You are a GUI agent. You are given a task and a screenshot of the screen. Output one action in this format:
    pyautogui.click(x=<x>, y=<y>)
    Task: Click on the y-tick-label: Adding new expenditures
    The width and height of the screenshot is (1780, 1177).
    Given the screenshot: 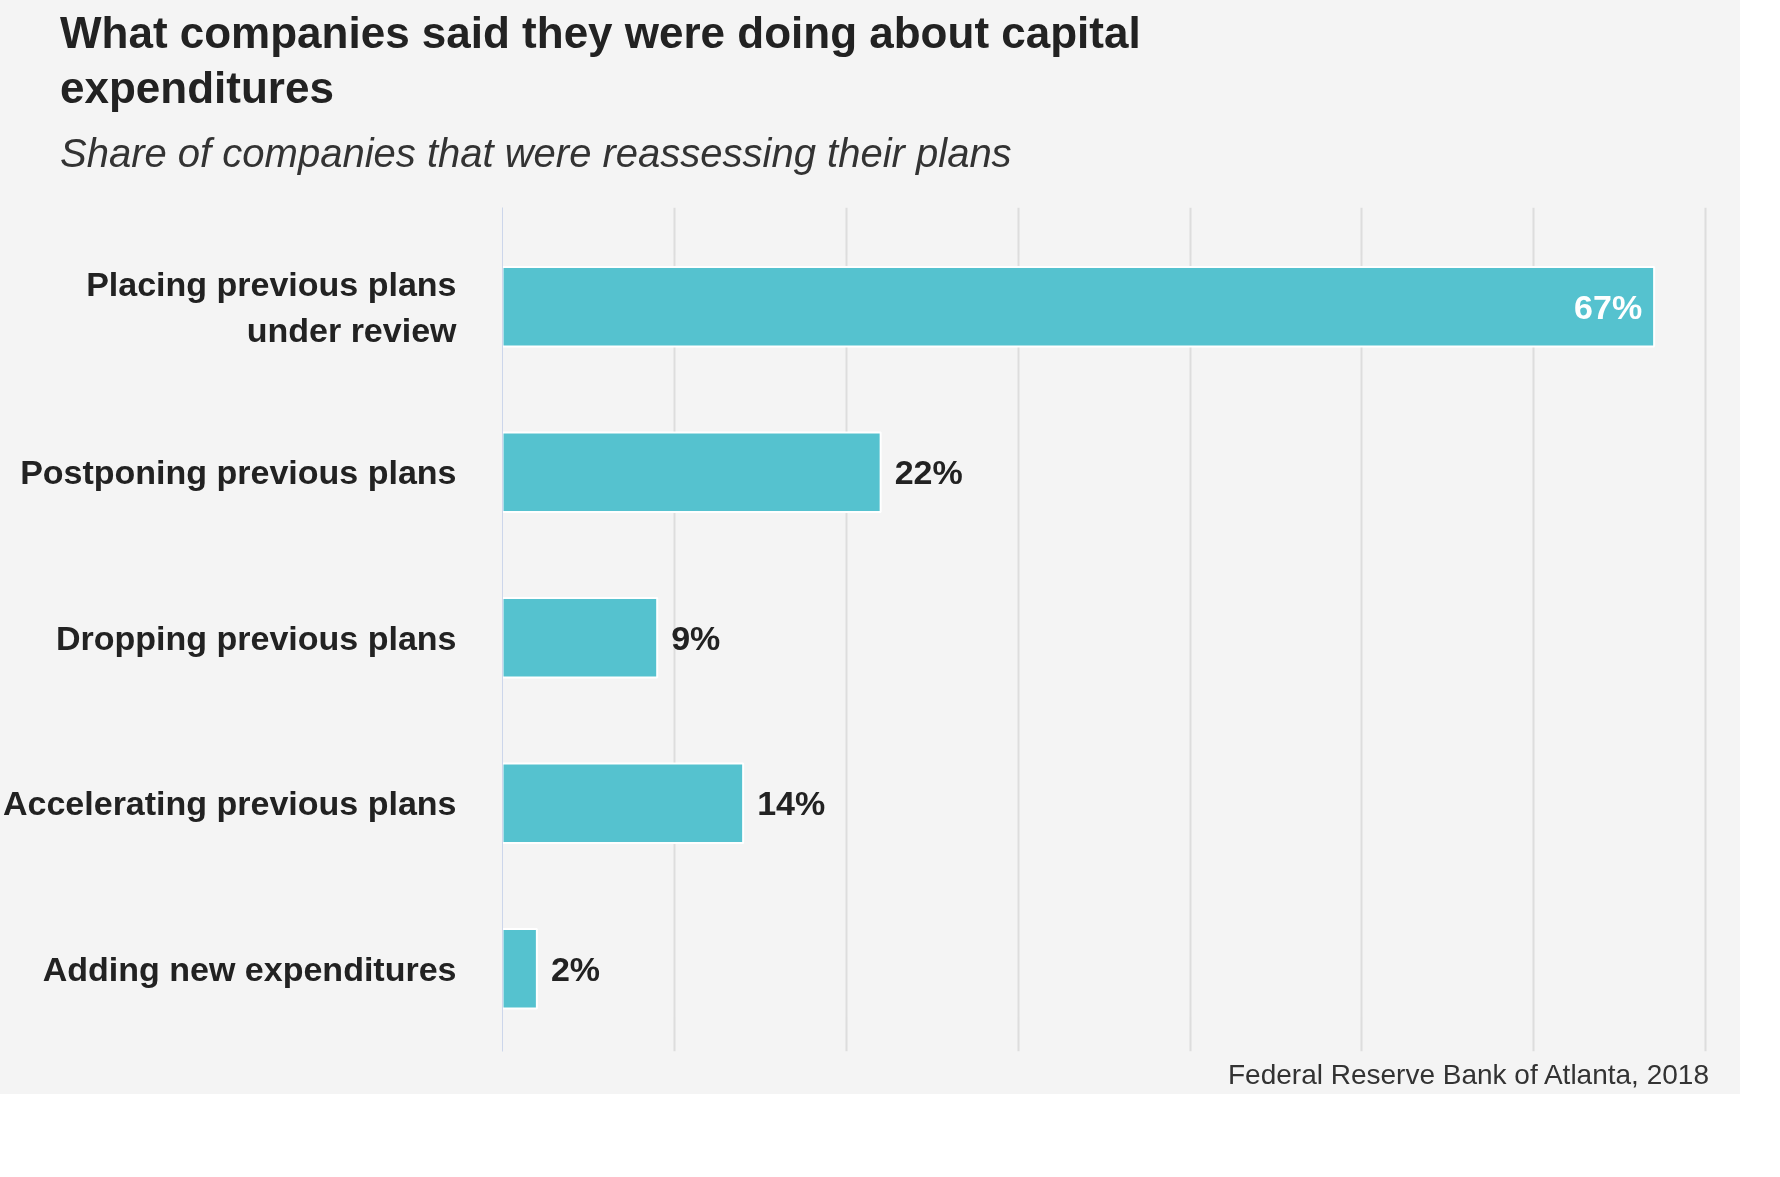 What is the action you would take?
    pyautogui.click(x=249, y=968)
    